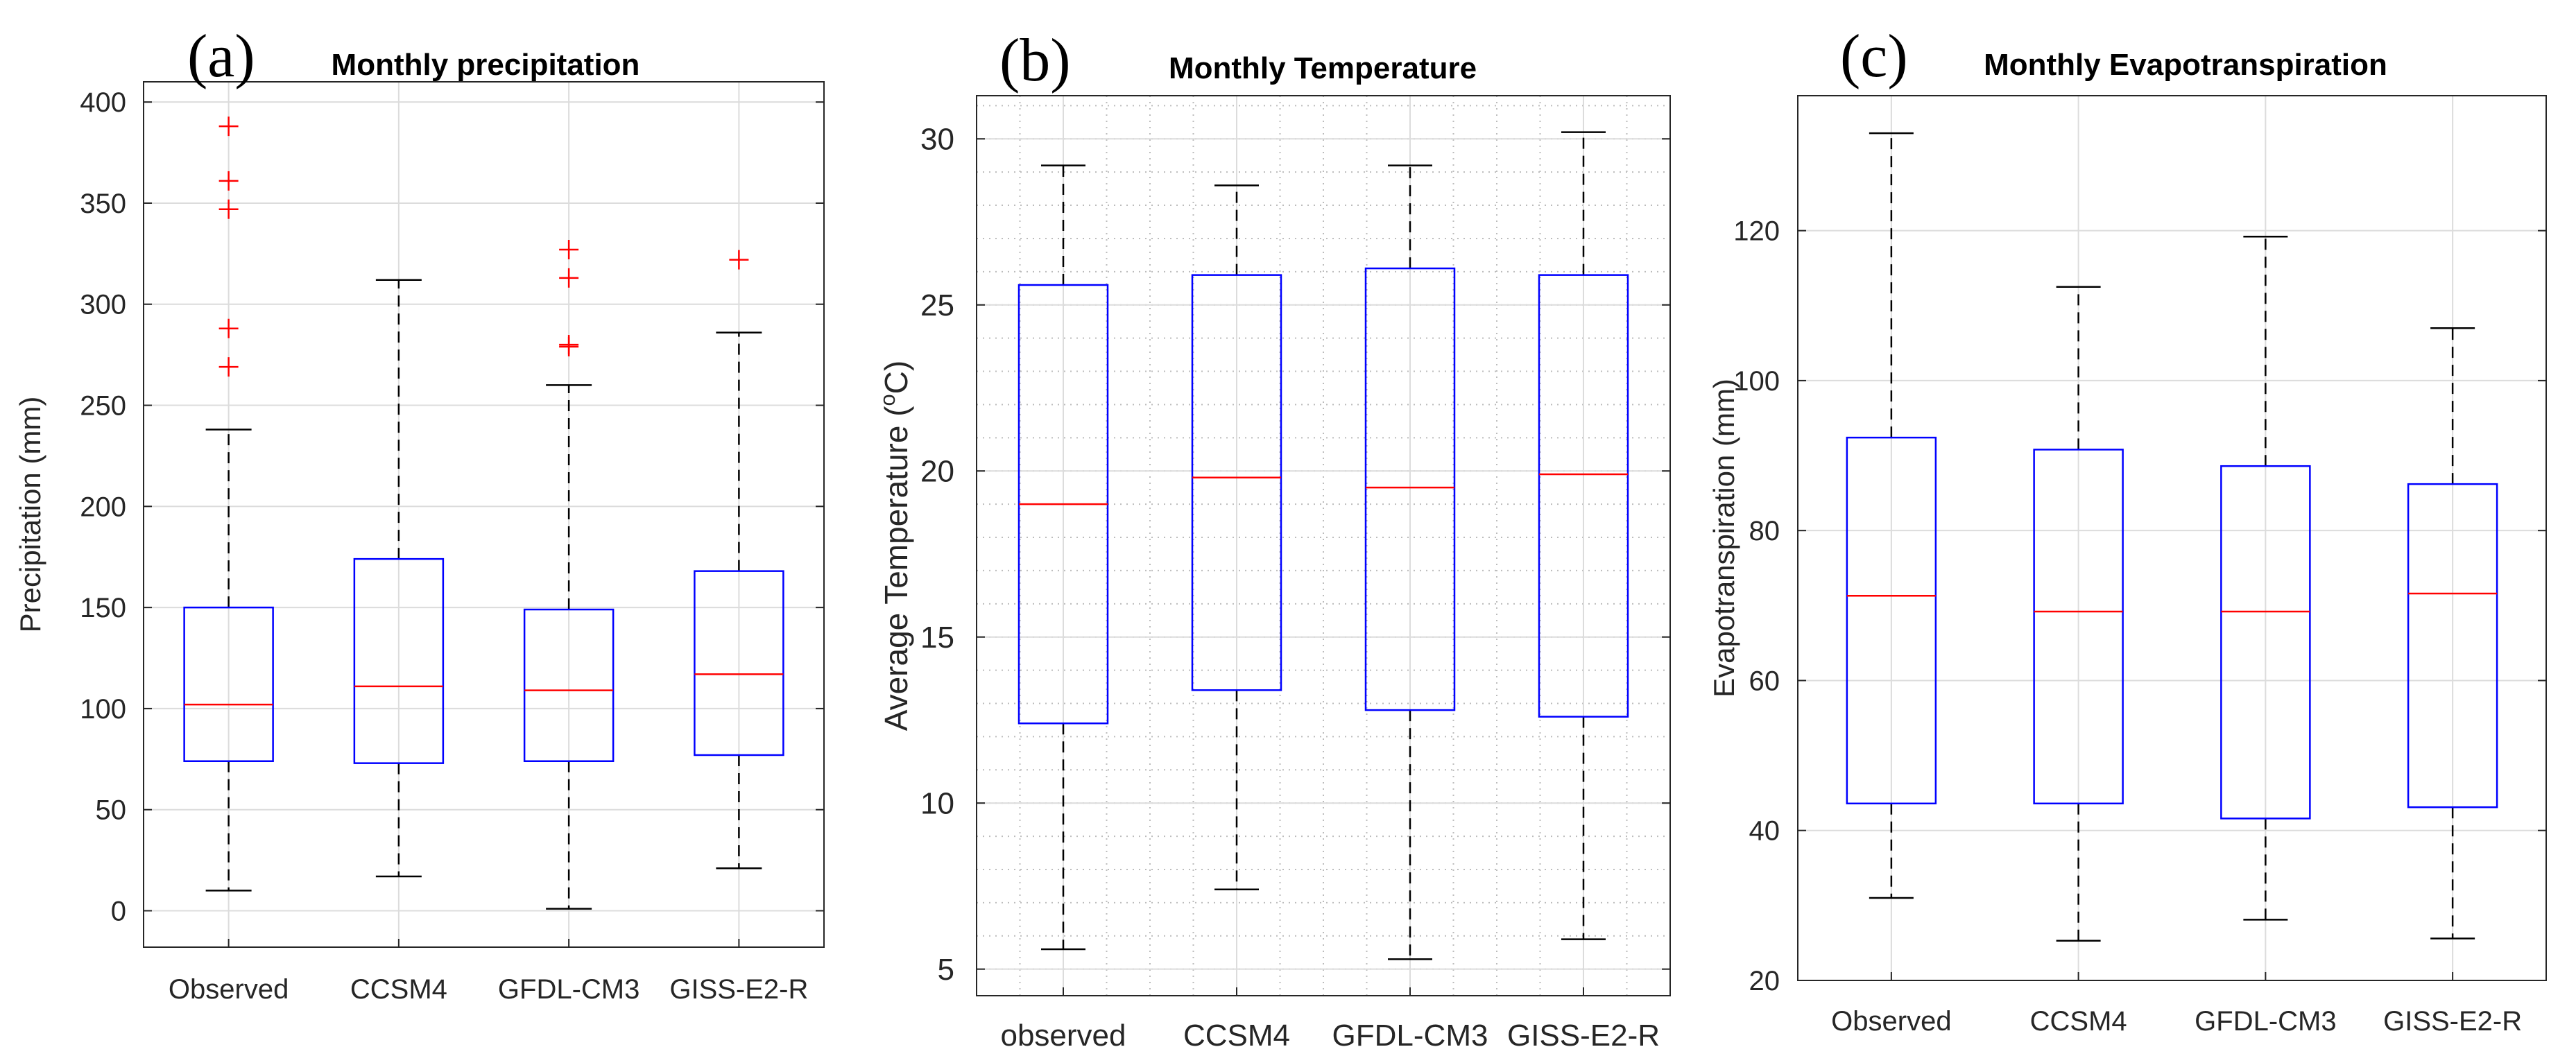 This screenshot has width=2576, height=1047. Describe the element at coordinates (103, 507) in the screenshot. I see `y-tick-label: 200` at that location.